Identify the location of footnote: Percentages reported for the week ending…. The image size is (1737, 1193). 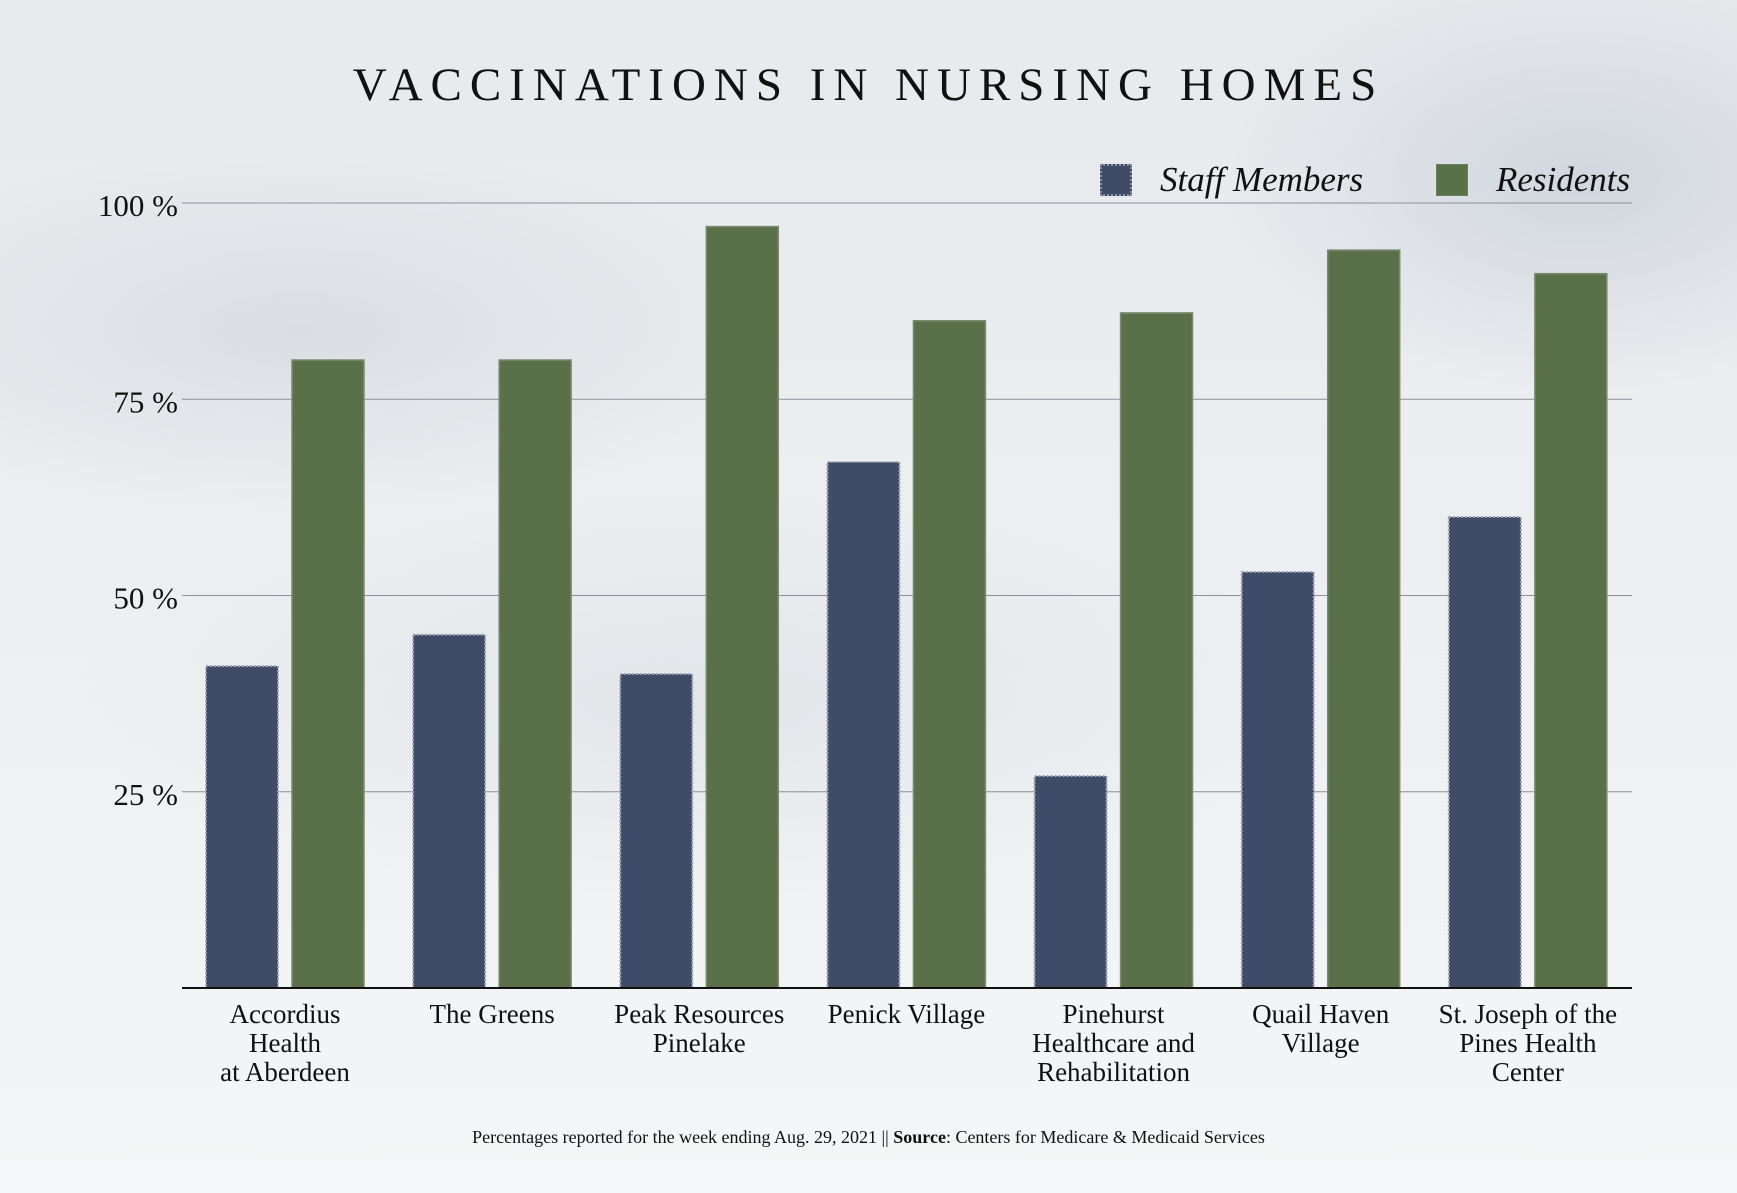
(868, 1137).